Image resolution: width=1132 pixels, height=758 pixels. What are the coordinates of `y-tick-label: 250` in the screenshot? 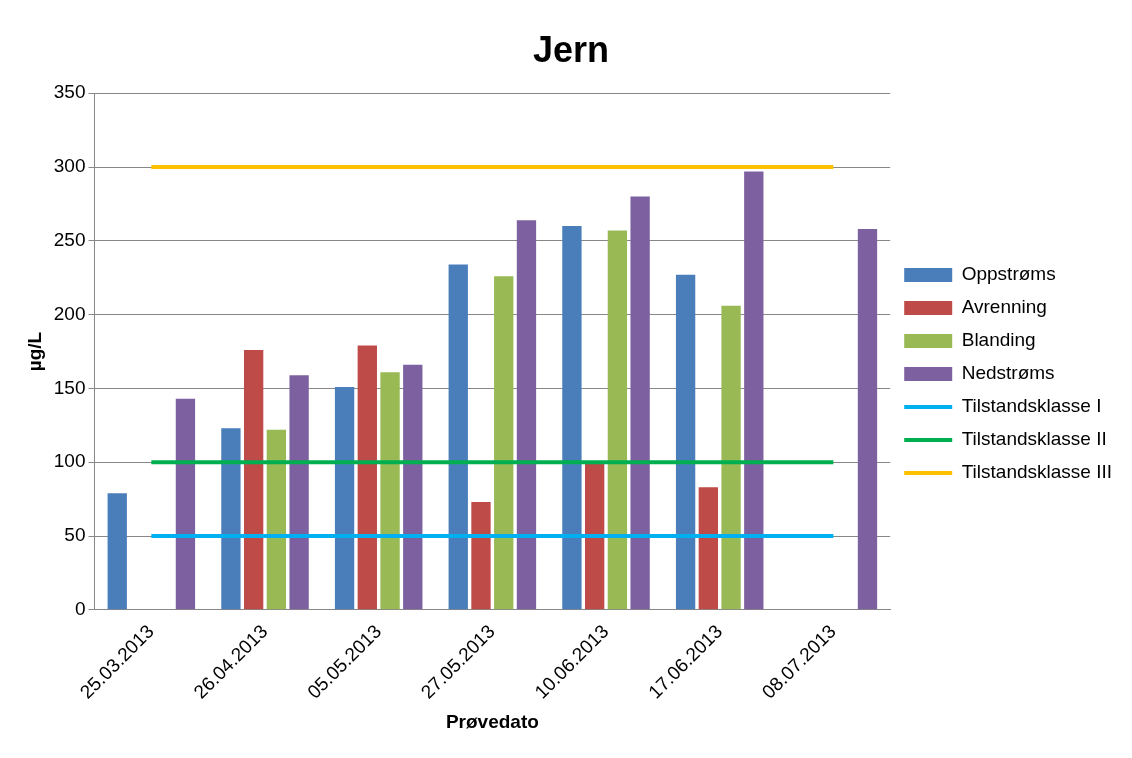 It's located at (69, 240).